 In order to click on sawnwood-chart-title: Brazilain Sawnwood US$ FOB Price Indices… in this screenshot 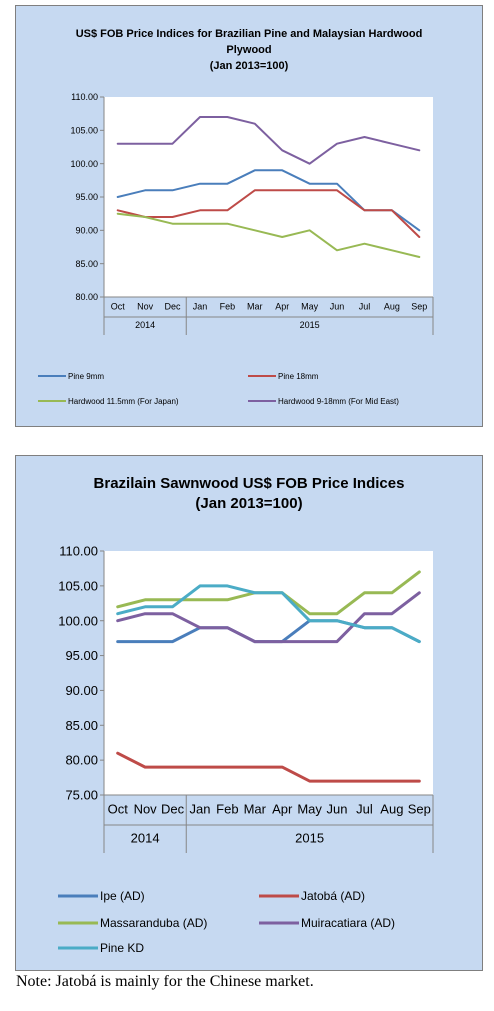, I will do `click(249, 494)`.